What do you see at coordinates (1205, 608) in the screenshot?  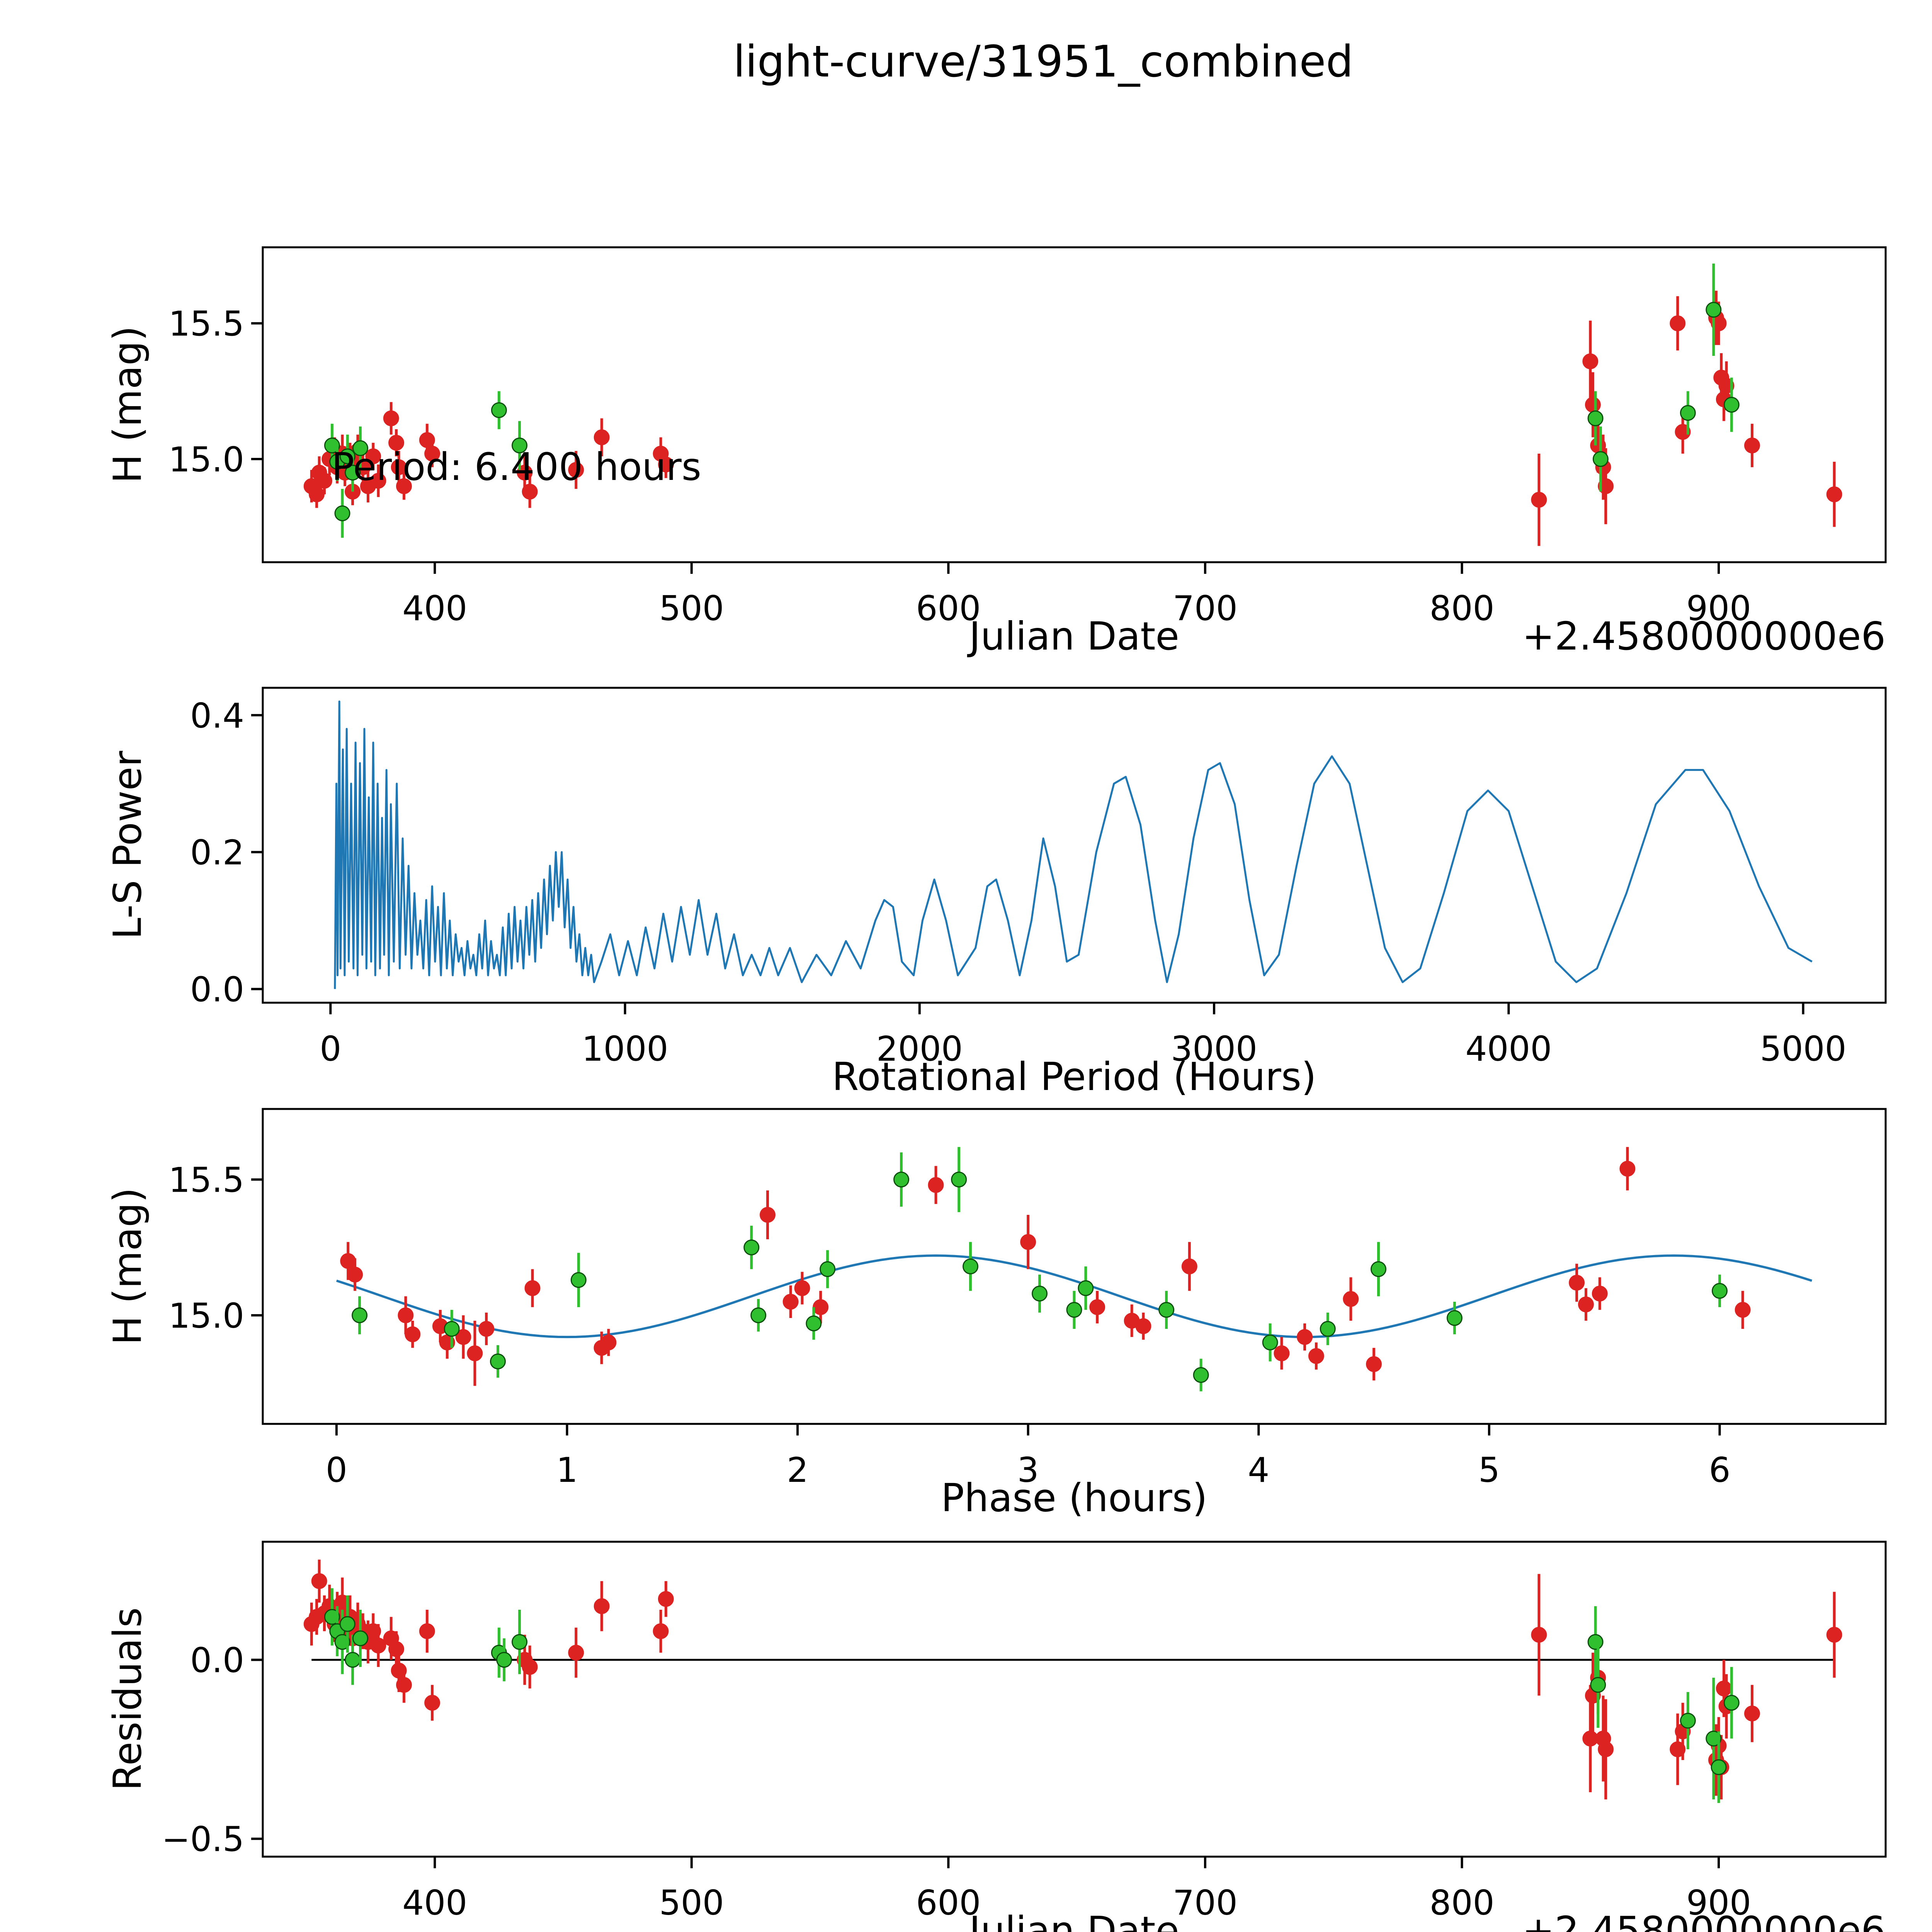 I see `x-tick-label: 700` at bounding box center [1205, 608].